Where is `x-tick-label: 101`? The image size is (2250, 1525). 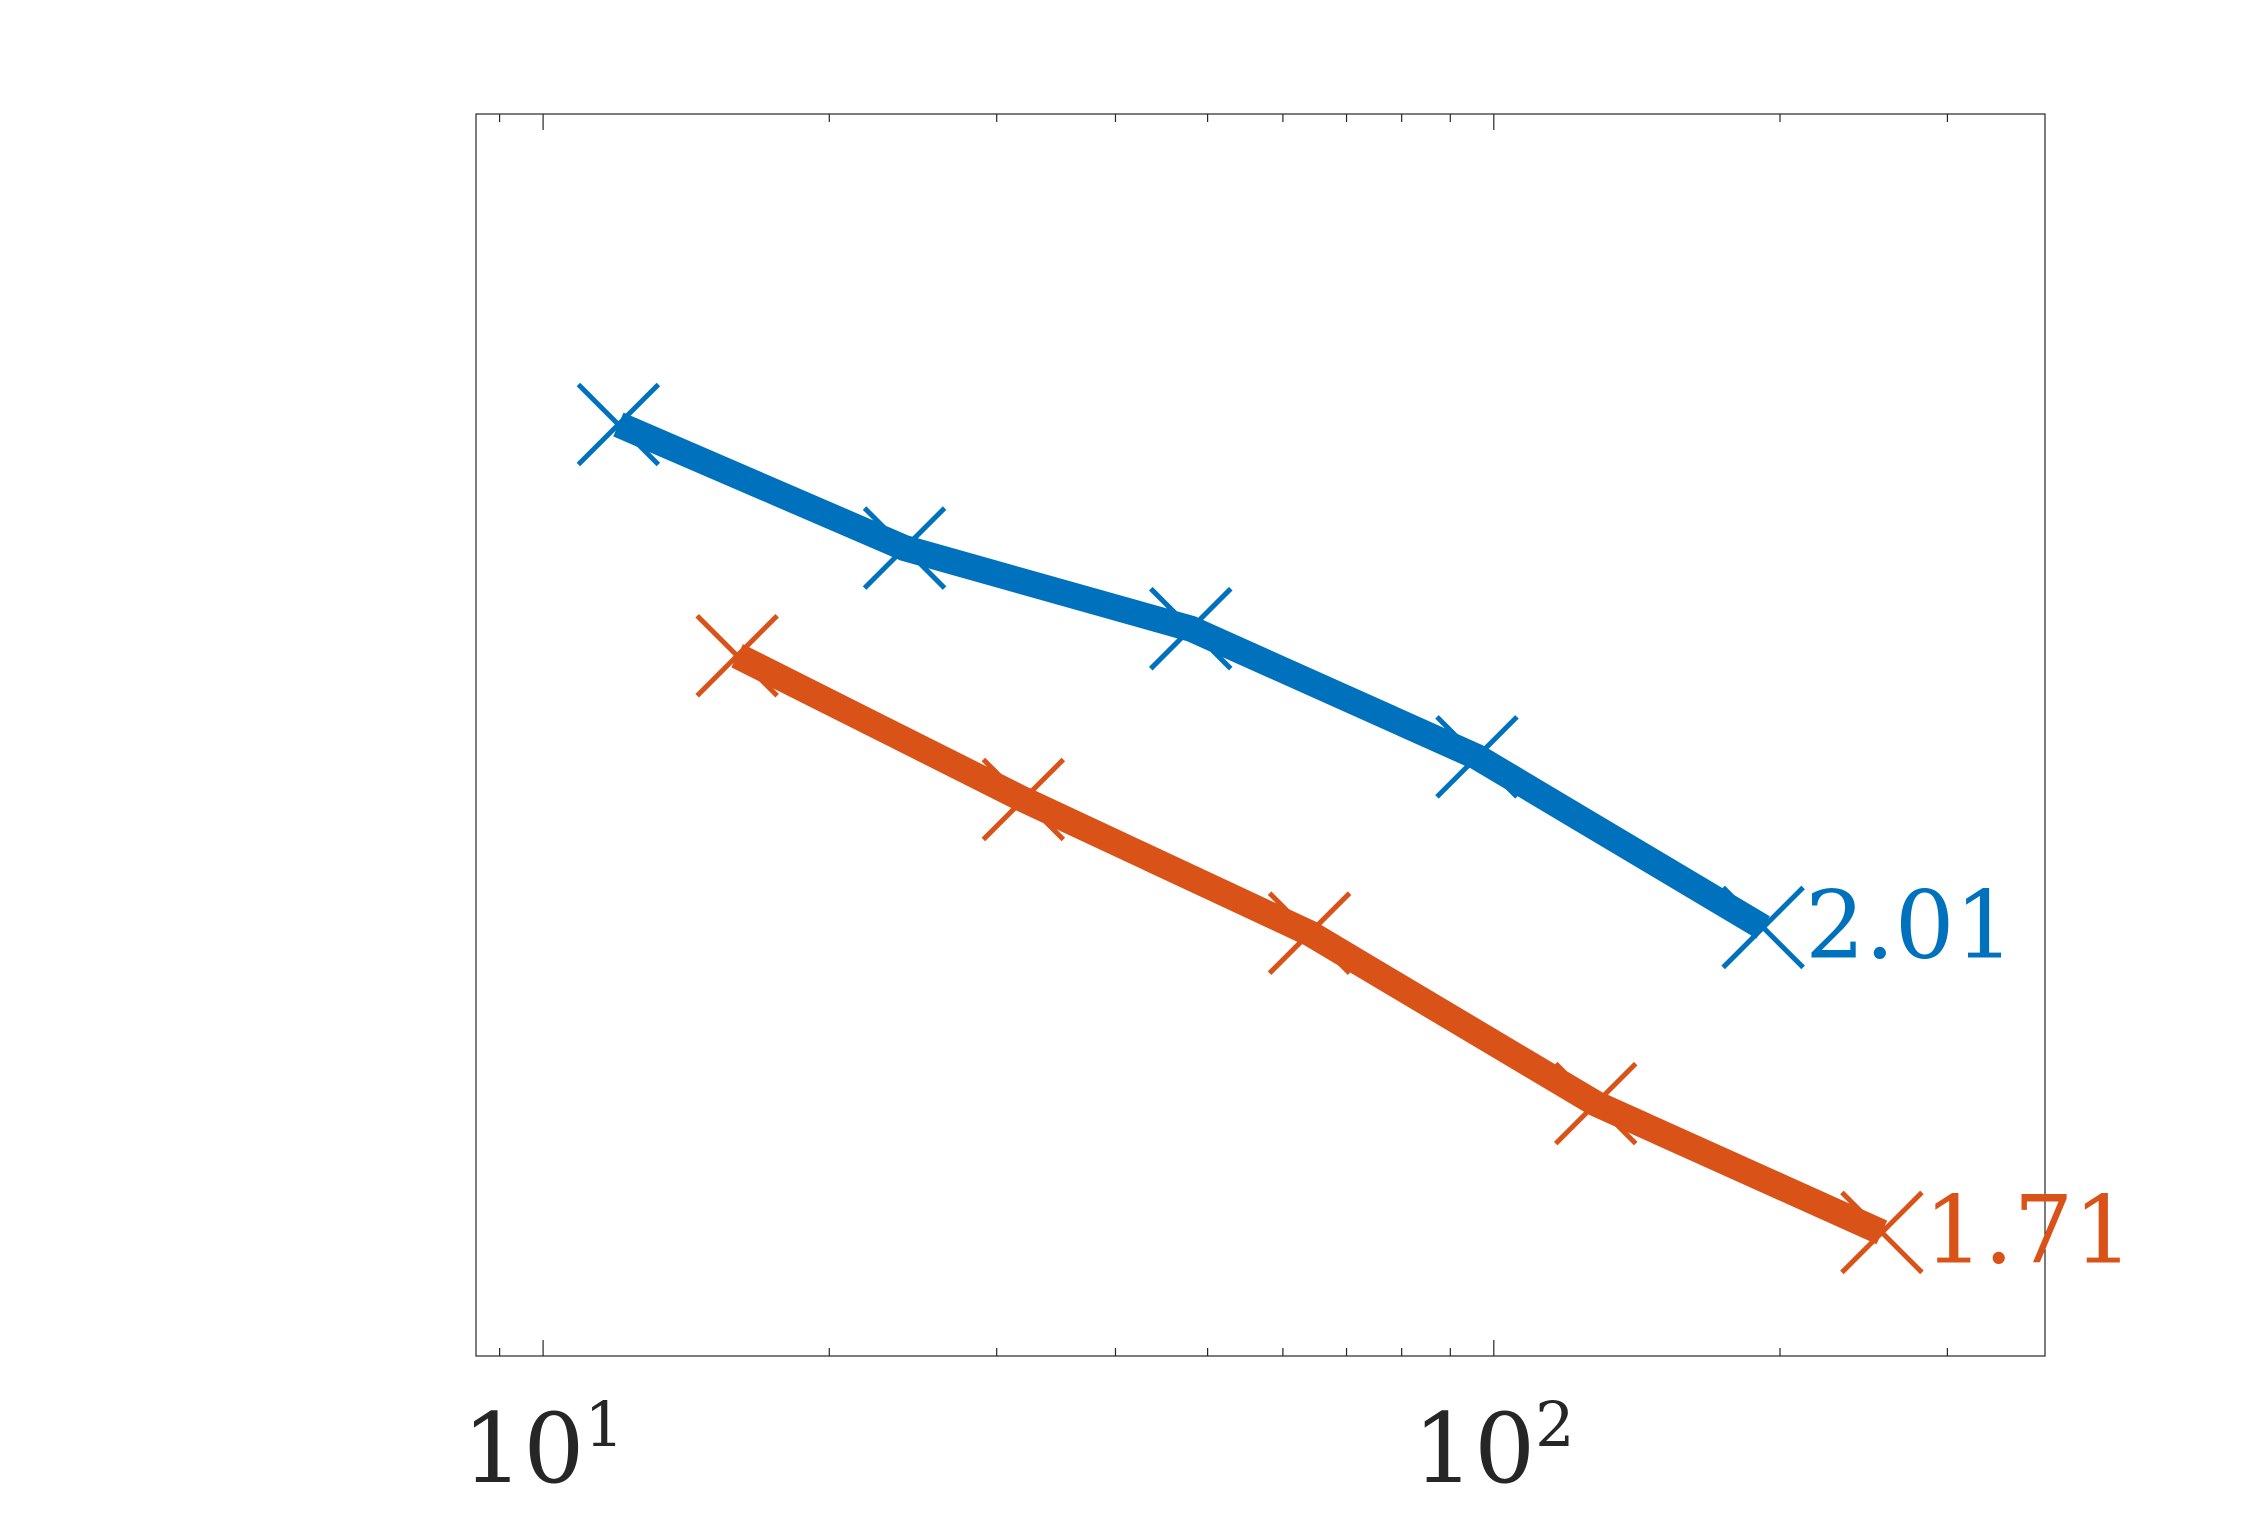 x-tick-label: 101 is located at coordinates (543, 1446).